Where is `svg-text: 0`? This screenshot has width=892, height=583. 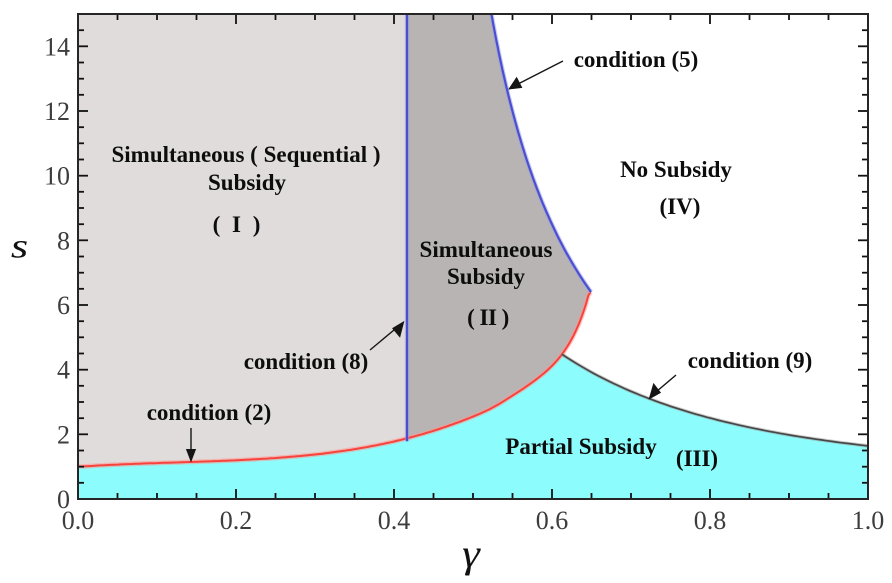 svg-text: 0 is located at coordinates (63, 499).